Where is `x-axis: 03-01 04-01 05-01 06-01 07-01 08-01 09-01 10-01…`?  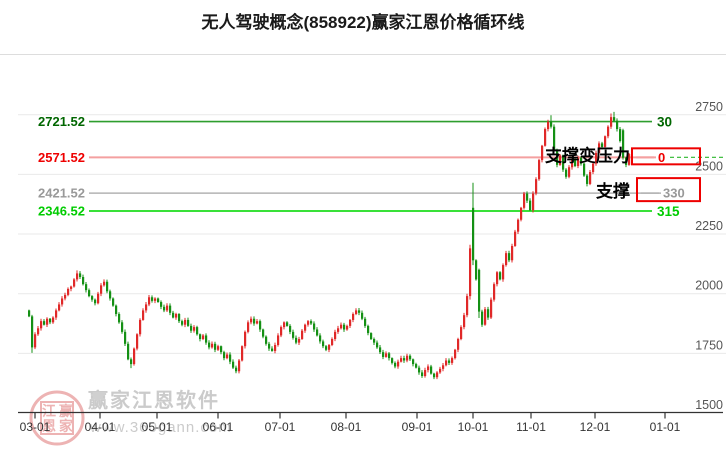
x-axis: 03-01 04-01 05-01 06-01 07-01 08-01 09-01 10-01… is located at coordinates (370, 422).